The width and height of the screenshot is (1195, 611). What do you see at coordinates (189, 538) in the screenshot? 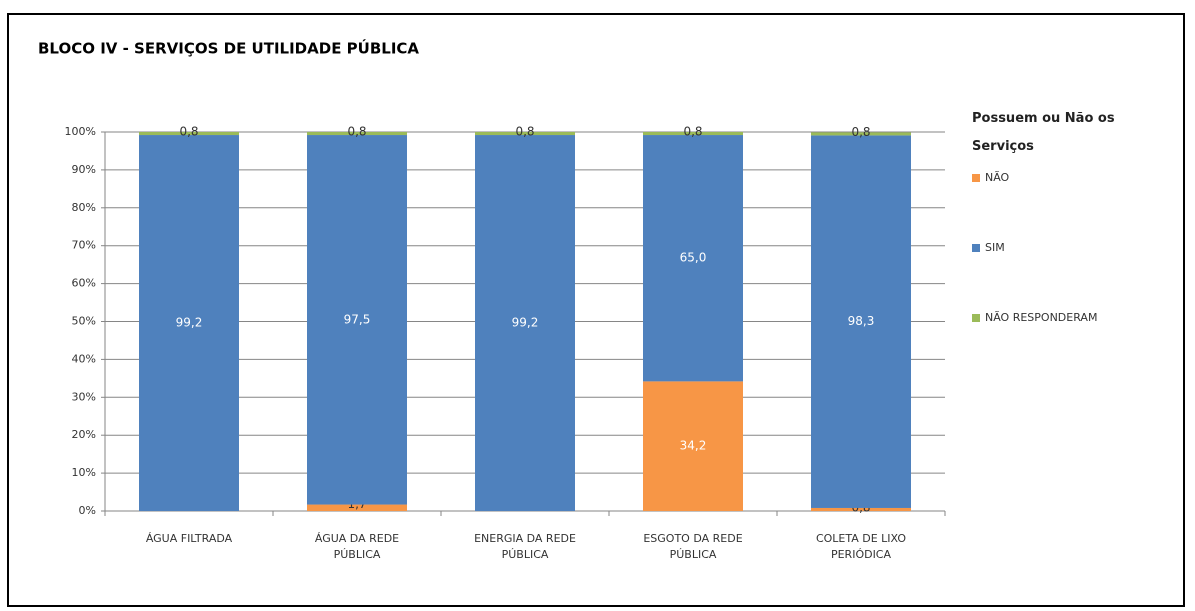
I see `x-tick-label: ÁGUA FILTRADA` at bounding box center [189, 538].